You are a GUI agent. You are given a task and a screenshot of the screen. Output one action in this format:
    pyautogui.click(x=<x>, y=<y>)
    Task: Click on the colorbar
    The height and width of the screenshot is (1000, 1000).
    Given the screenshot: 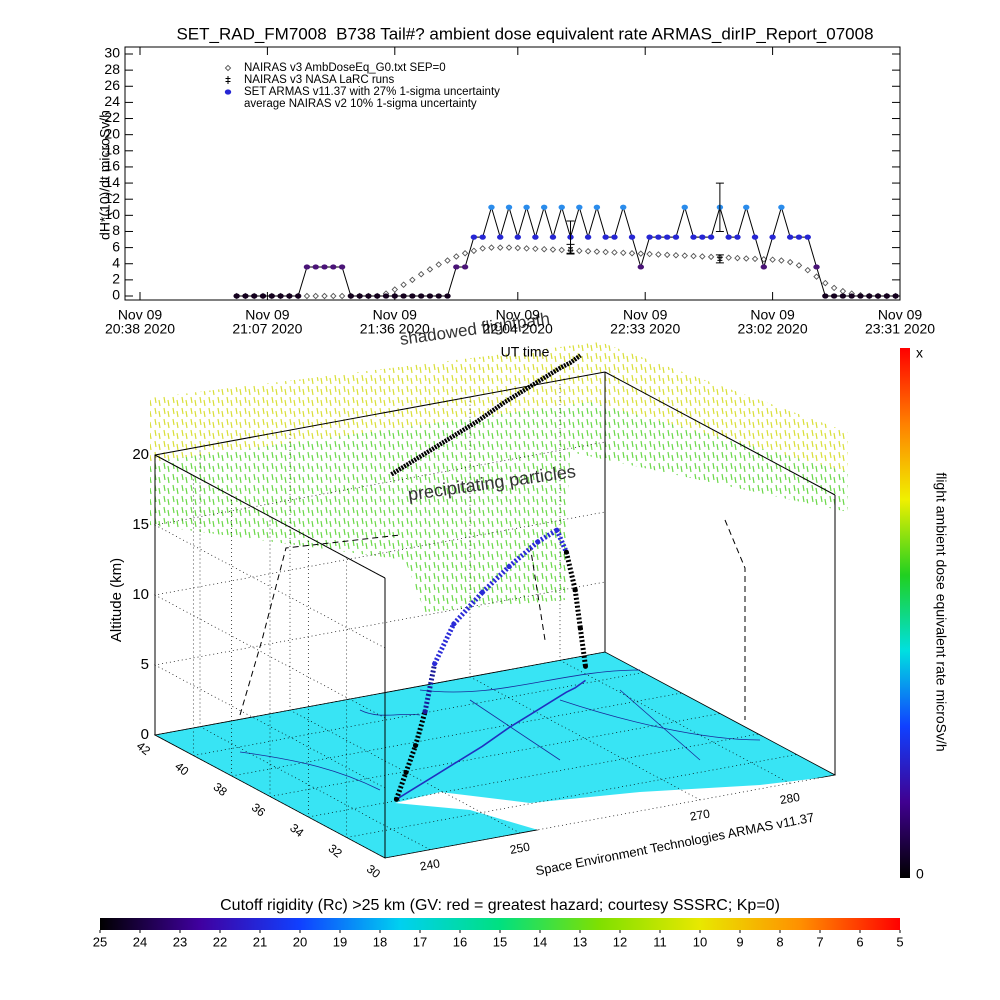 What is the action you would take?
    pyautogui.click(x=905, y=613)
    